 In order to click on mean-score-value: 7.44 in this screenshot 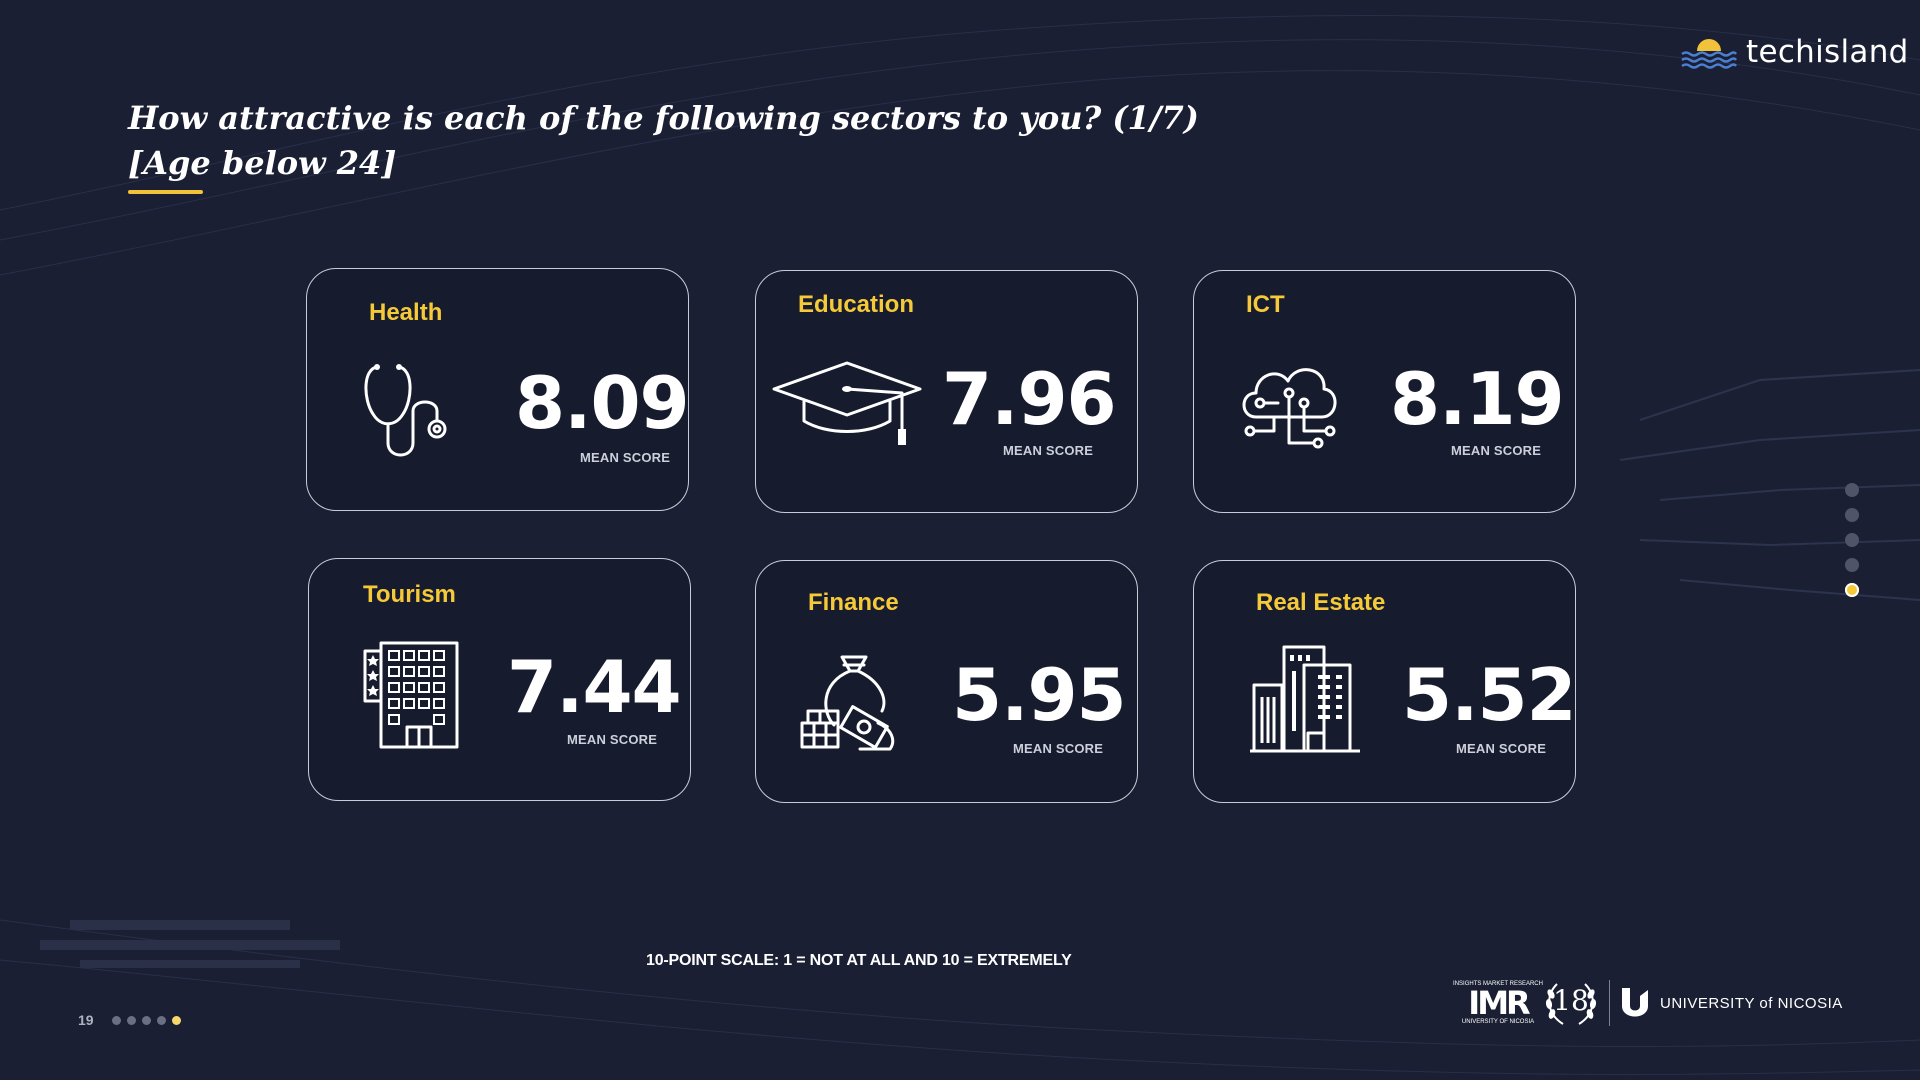, I will do `click(594, 687)`.